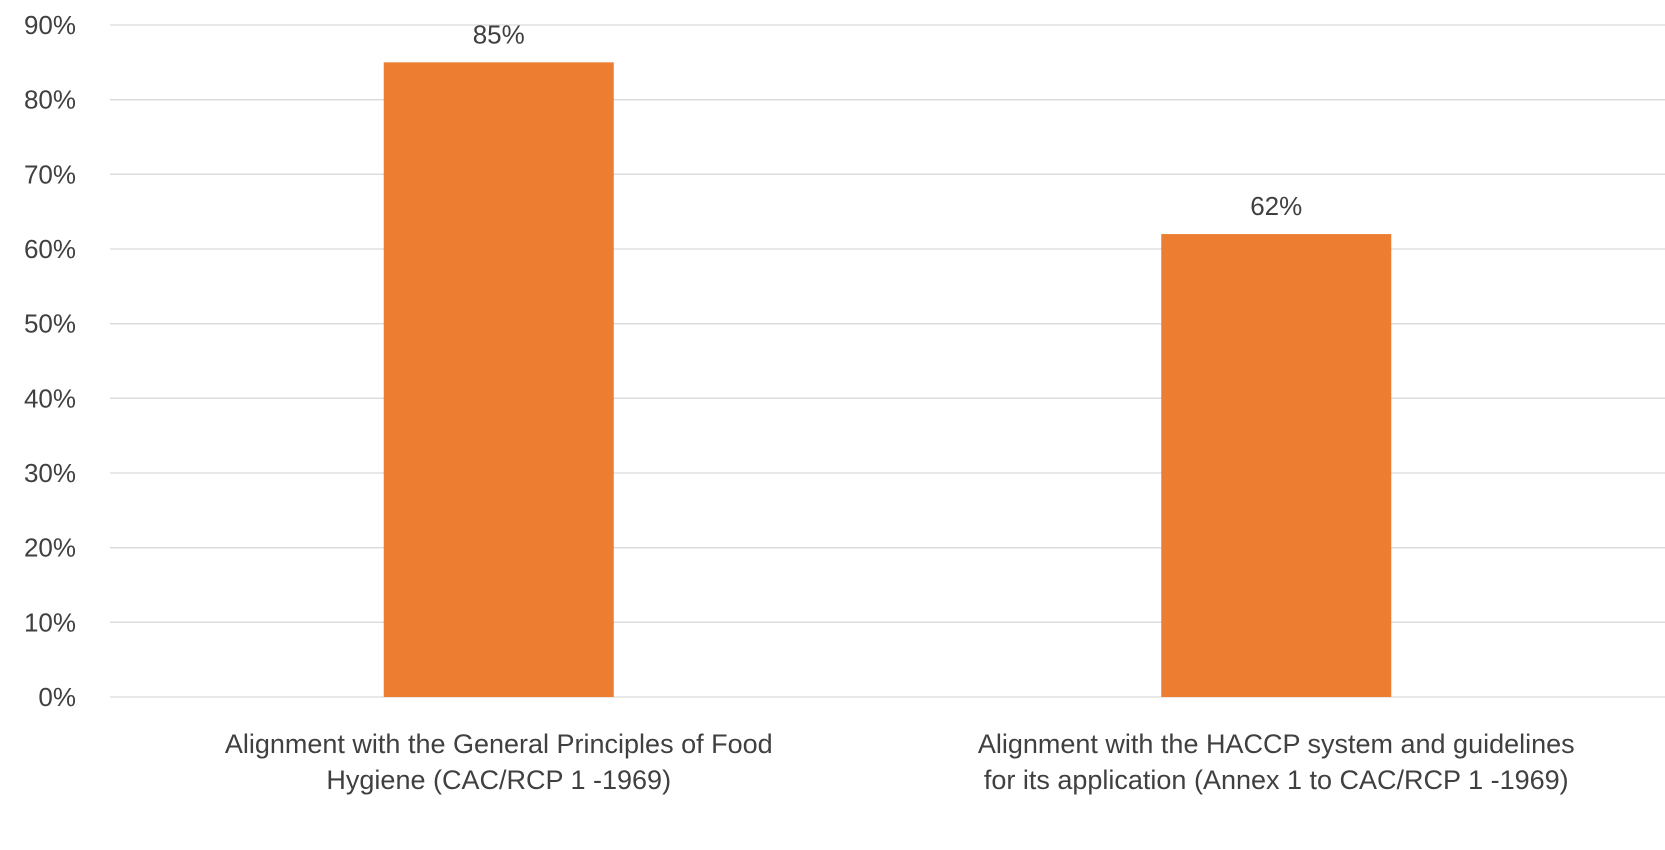 This screenshot has height=850, width=1665. What do you see at coordinates (50, 324) in the screenshot?
I see `y-tick-label: 50%` at bounding box center [50, 324].